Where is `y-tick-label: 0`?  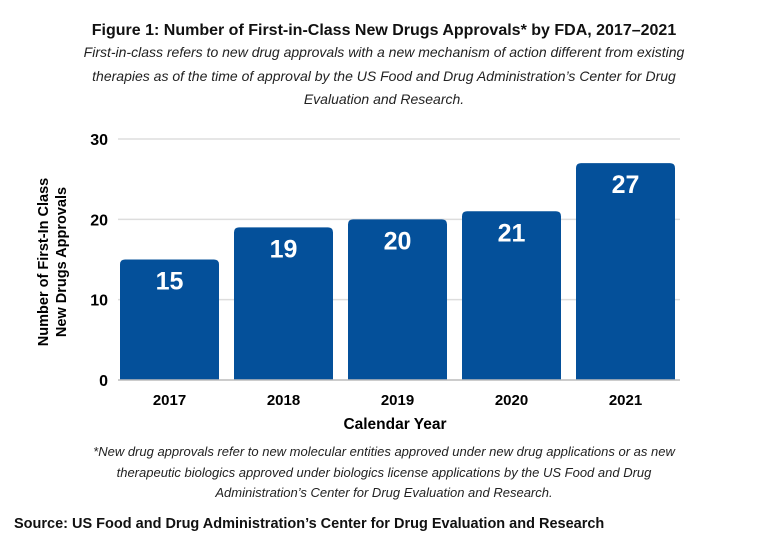
y-tick-label: 0 is located at coordinates (103, 381).